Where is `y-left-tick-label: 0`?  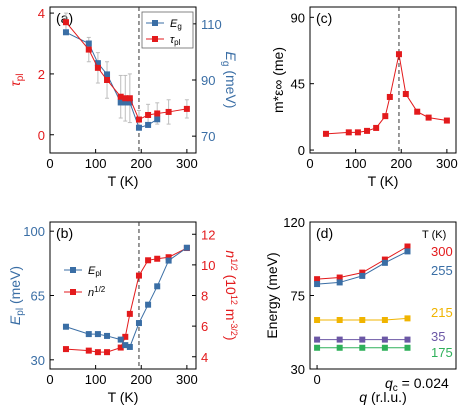 y-left-tick-label: 0 is located at coordinates (41, 135).